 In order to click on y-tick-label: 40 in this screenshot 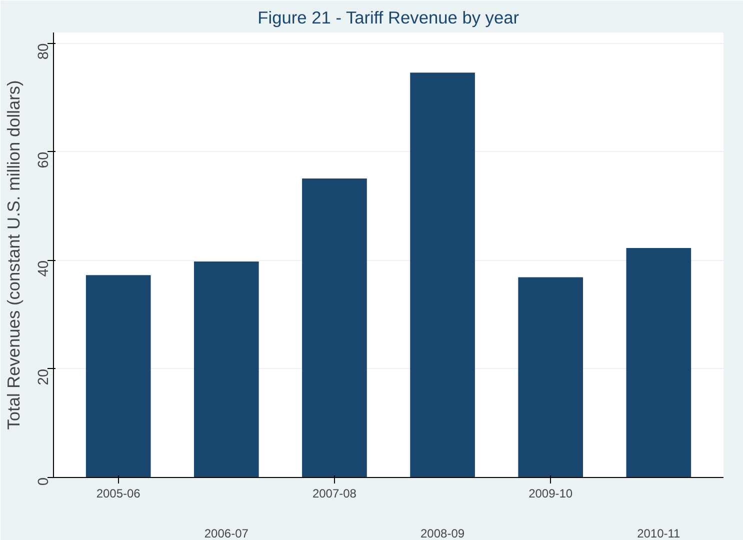, I will do `click(44, 268)`.